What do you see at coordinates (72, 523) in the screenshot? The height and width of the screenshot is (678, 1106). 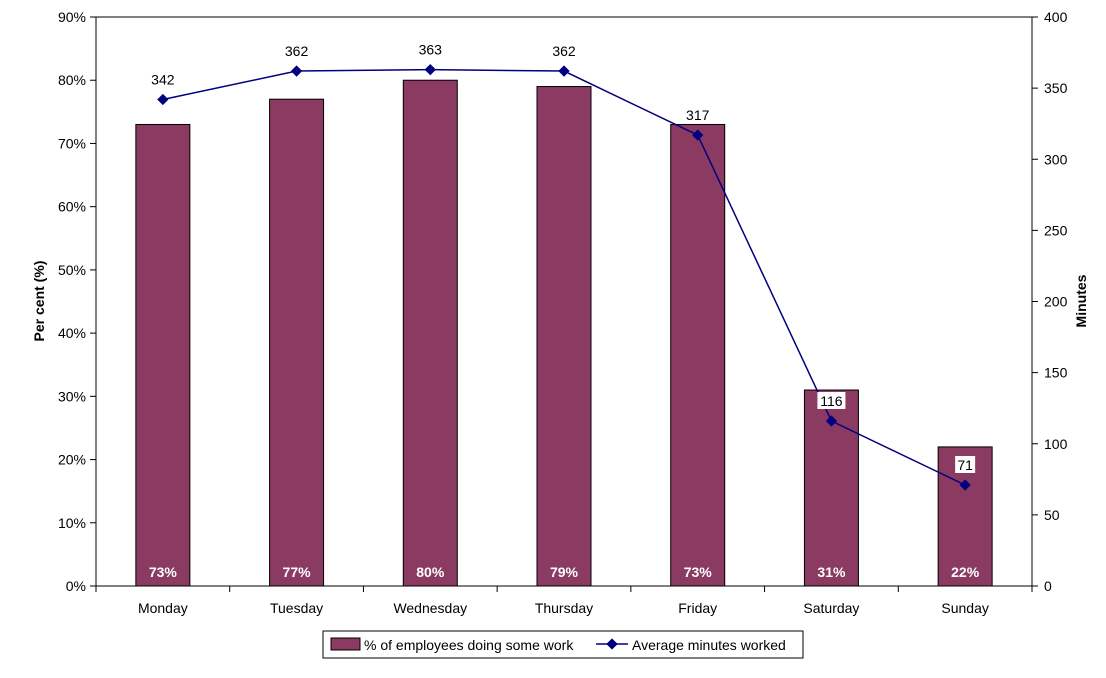 I see `y-tick-label: 10%` at bounding box center [72, 523].